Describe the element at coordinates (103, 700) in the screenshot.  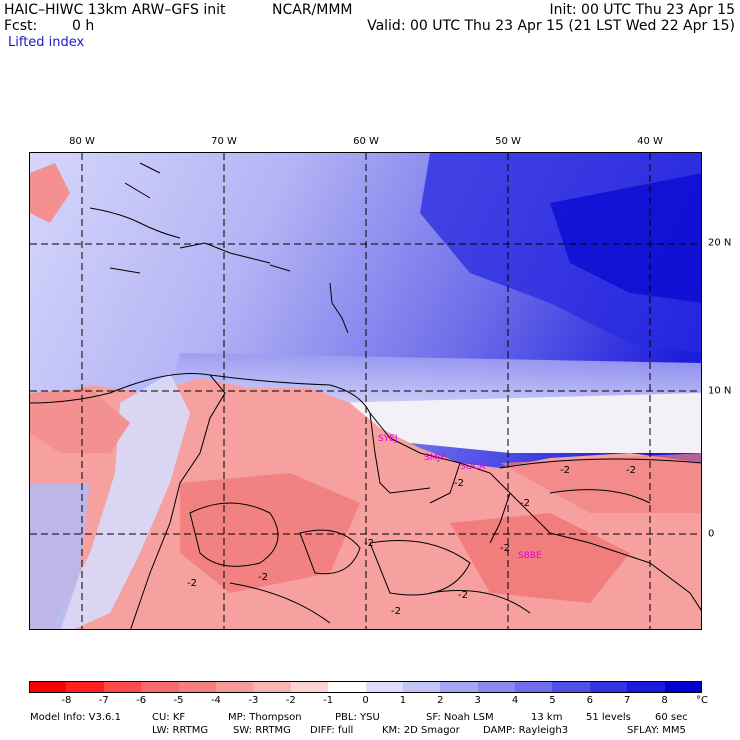
I see `colorbar-tick-label: -7` at that location.